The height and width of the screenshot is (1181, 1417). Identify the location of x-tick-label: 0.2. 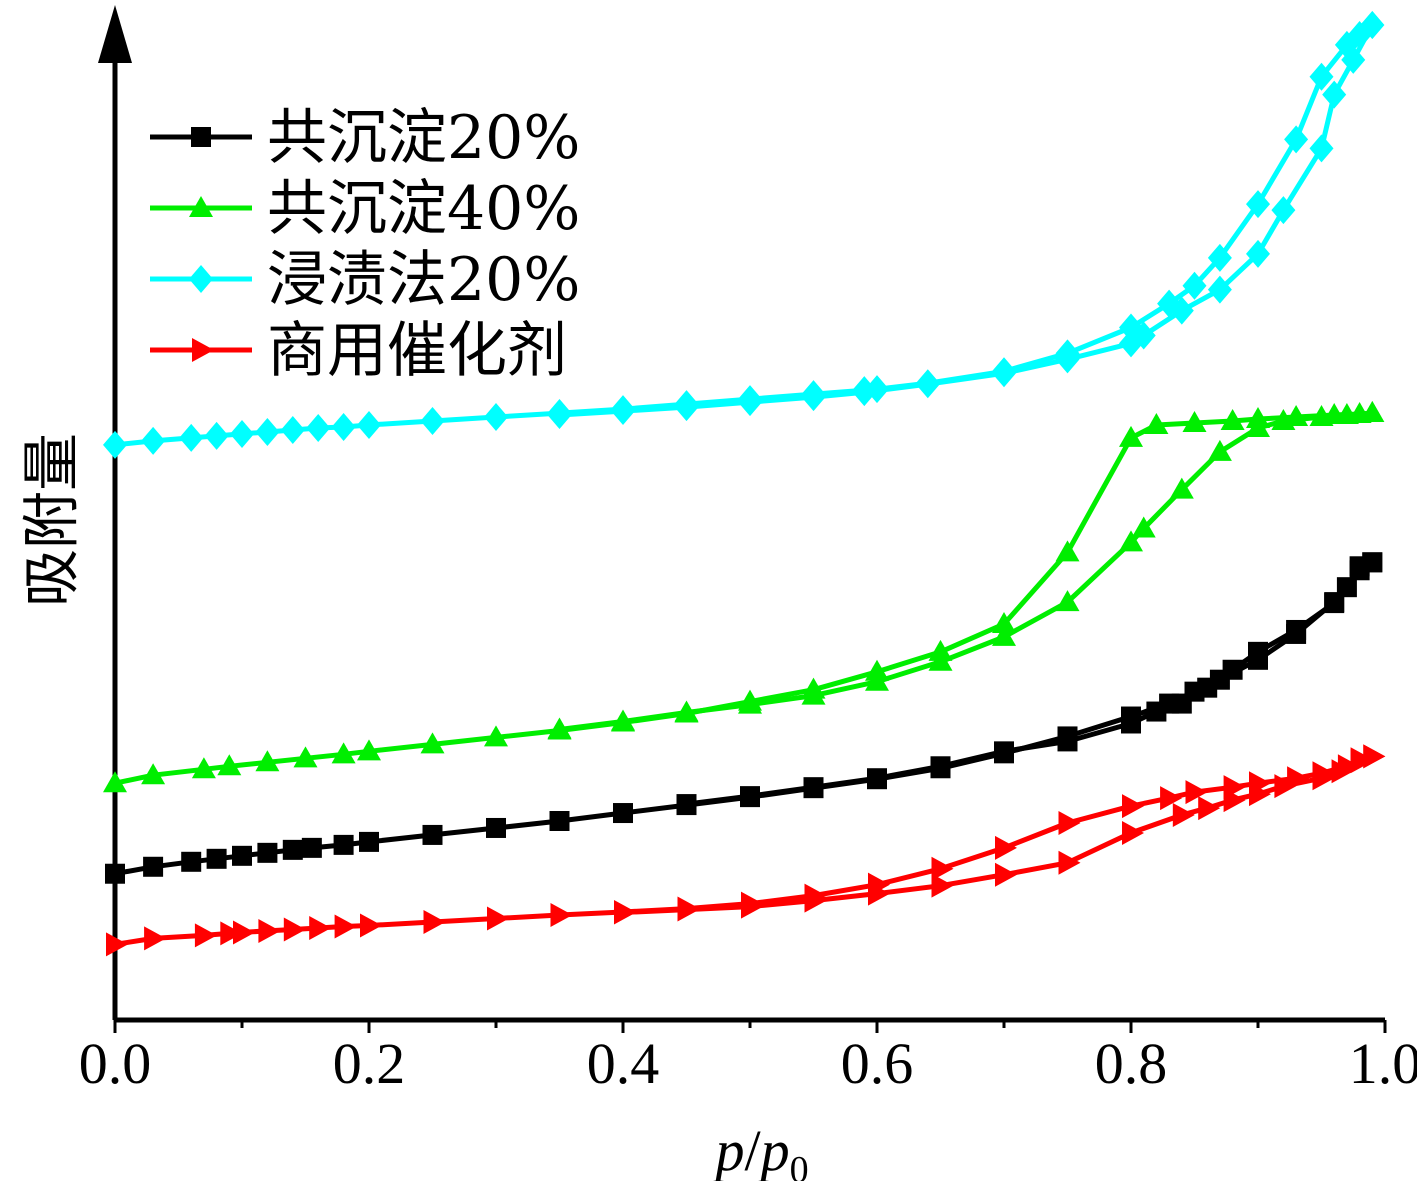
(369, 1063).